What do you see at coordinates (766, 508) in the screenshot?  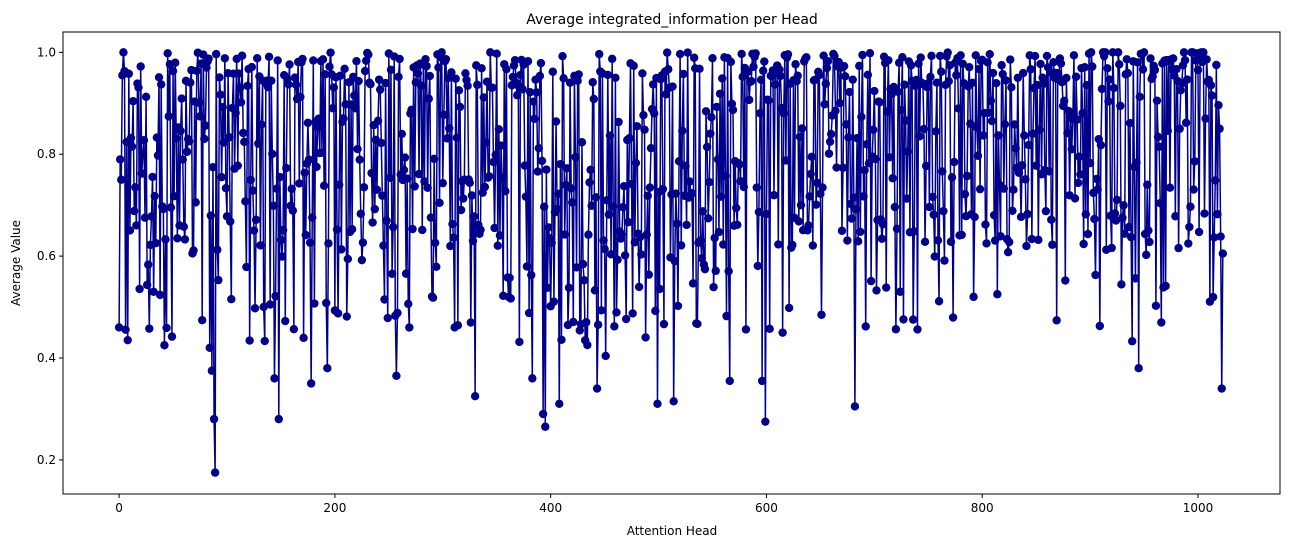 I see `x-tick-label: 600` at bounding box center [766, 508].